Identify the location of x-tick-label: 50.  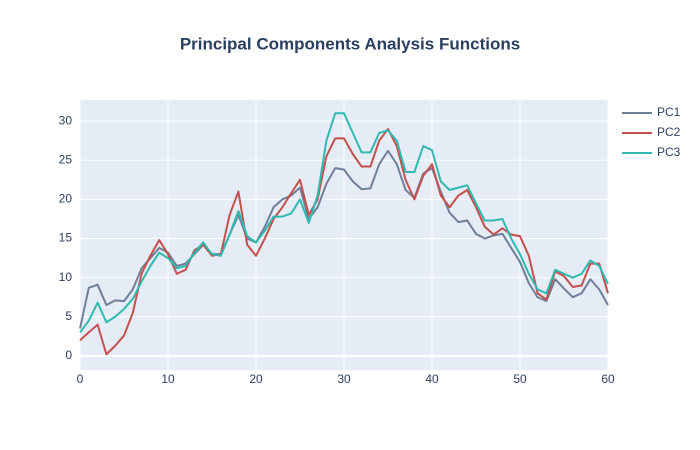
(520, 379).